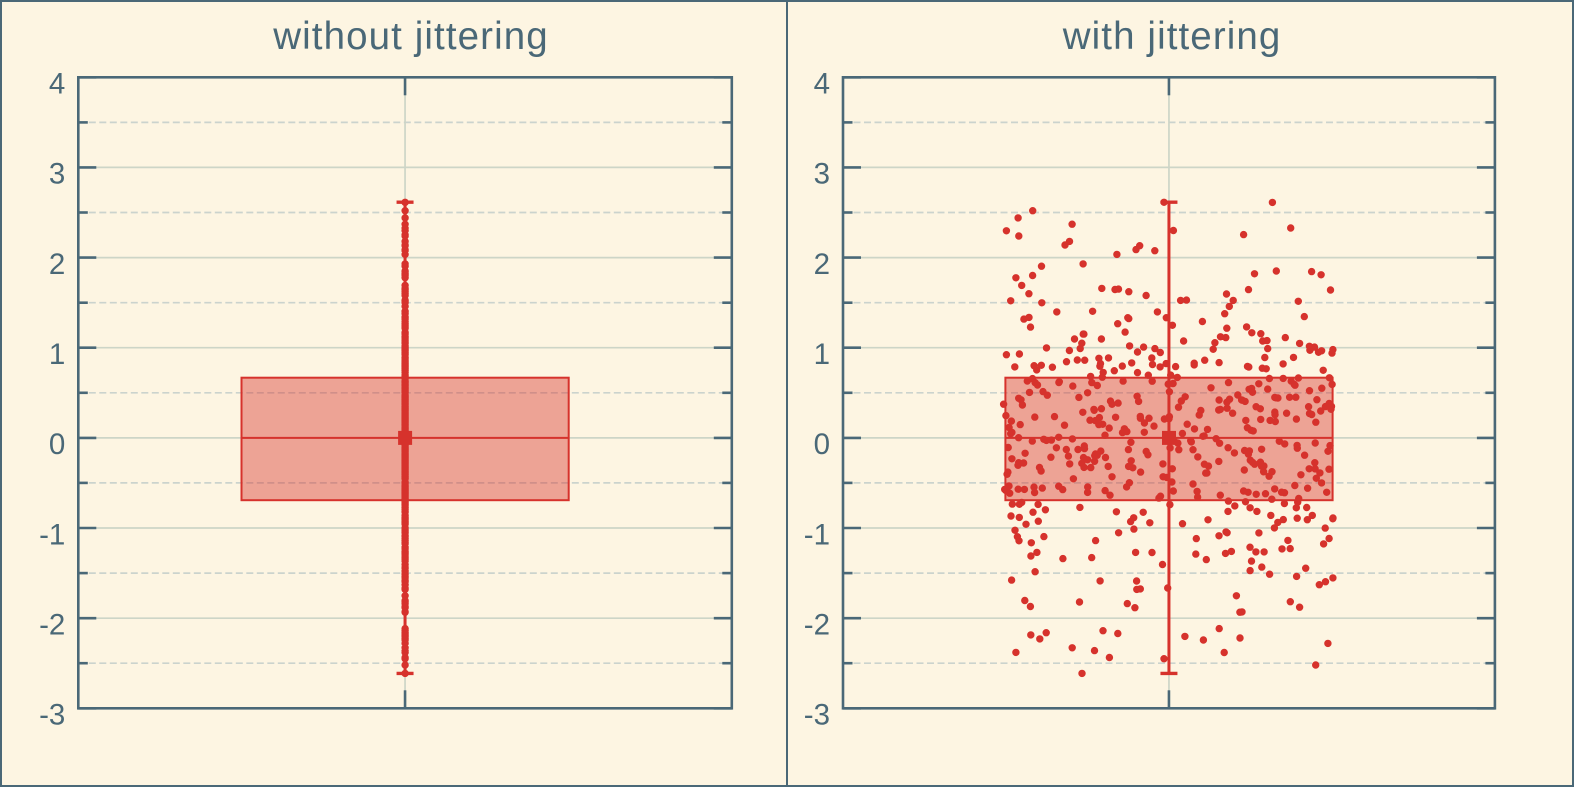 This screenshot has width=1574, height=787. Describe the element at coordinates (1172, 36) in the screenshot. I see `svg-text: with jittering` at that location.